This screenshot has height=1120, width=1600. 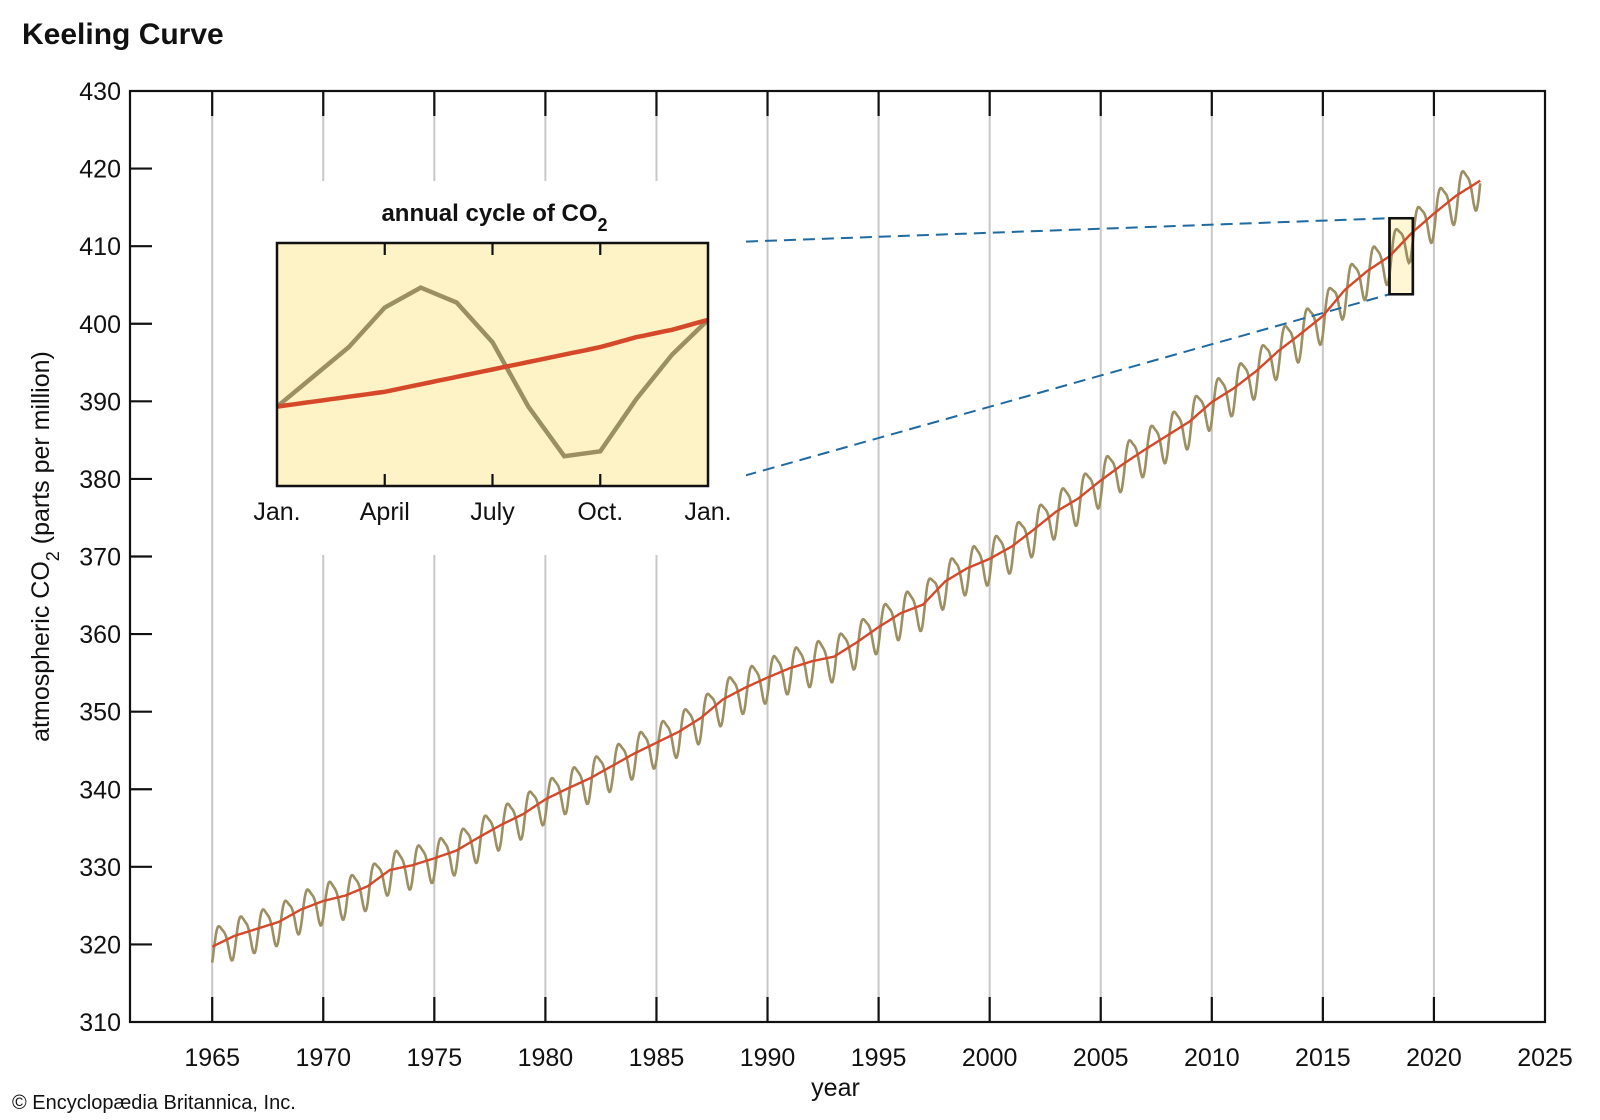 What do you see at coordinates (879, 1058) in the screenshot?
I see `x-tick-label-1995: 1995` at bounding box center [879, 1058].